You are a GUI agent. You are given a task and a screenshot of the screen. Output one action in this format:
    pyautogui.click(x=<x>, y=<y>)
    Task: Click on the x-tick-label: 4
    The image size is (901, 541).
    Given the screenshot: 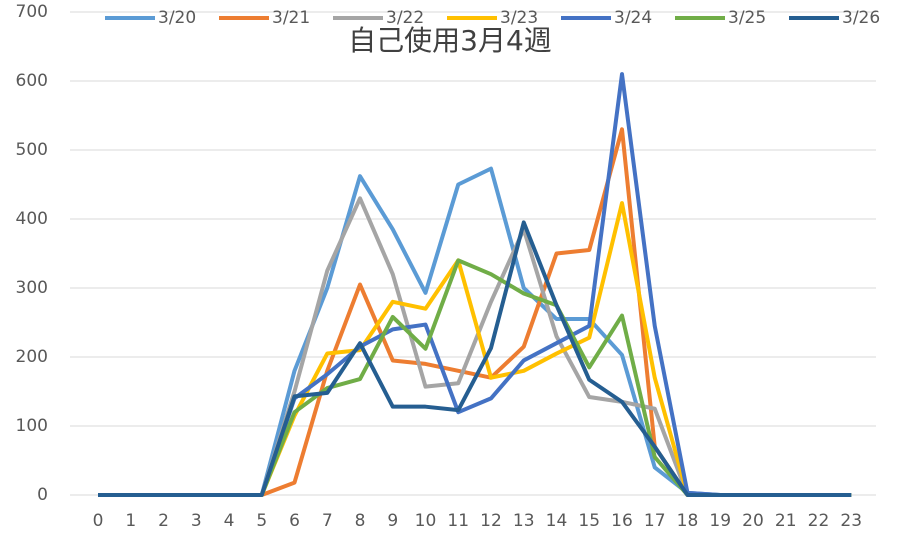 What is the action you would take?
    pyautogui.click(x=229, y=521)
    